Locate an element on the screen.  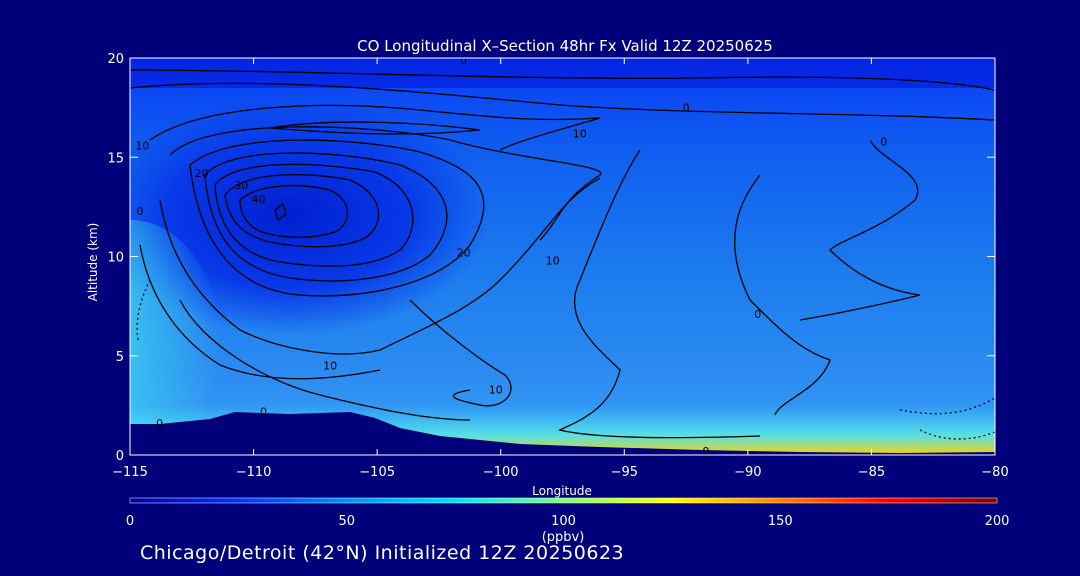
x-tick-label: −105 is located at coordinates (377, 472).